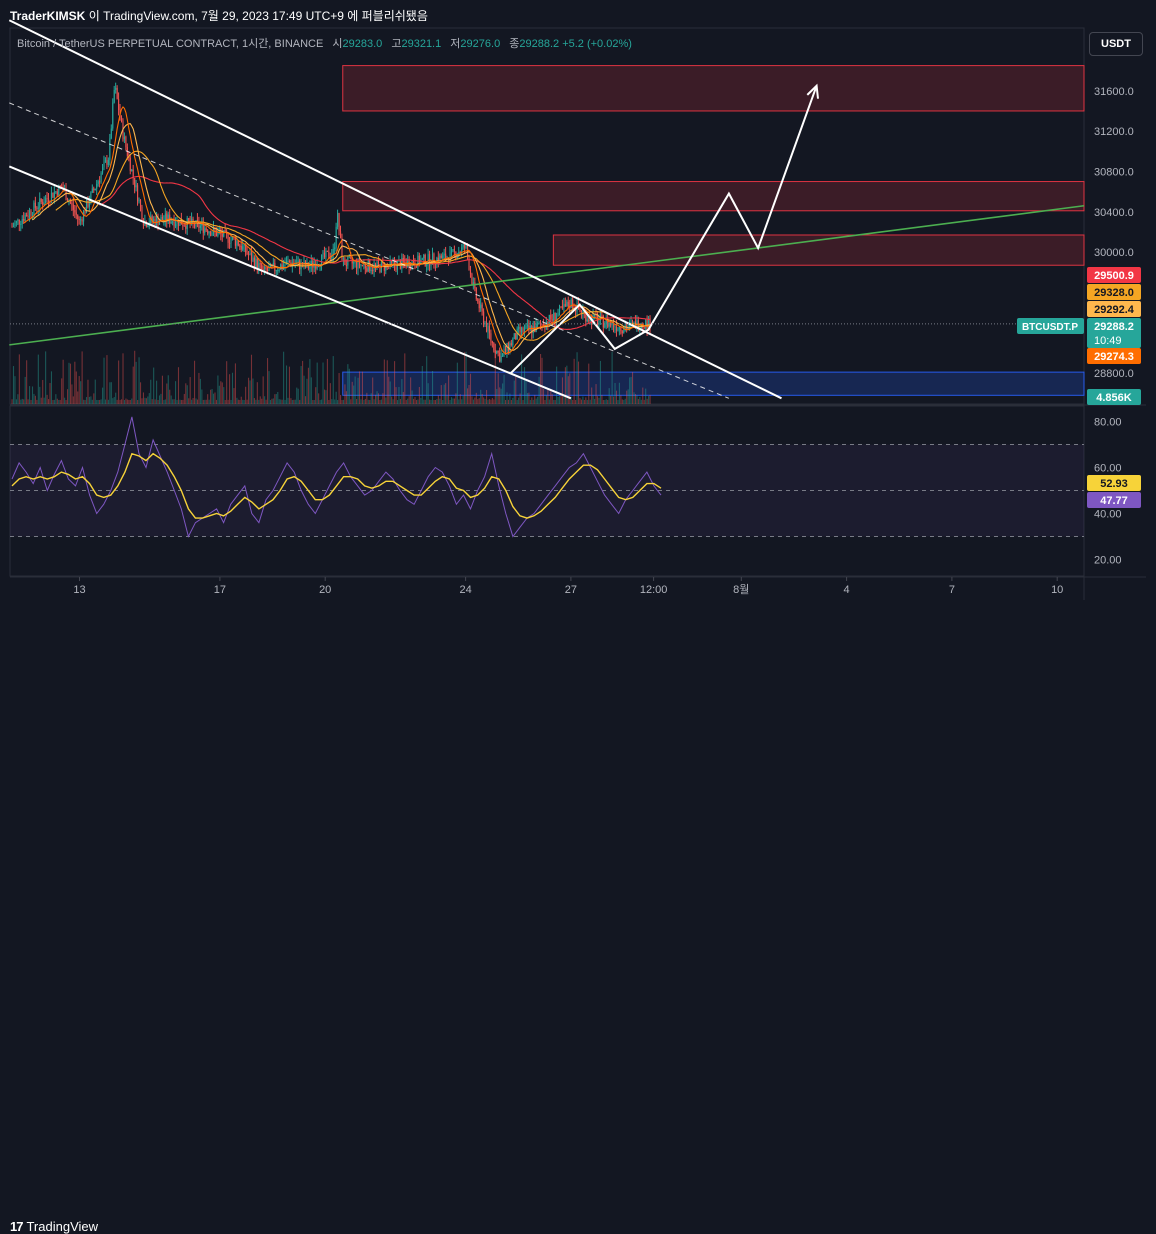 The width and height of the screenshot is (1156, 1234). Describe the element at coordinates (1114, 333) in the screenshot. I see `last-price-badge-bg` at that location.